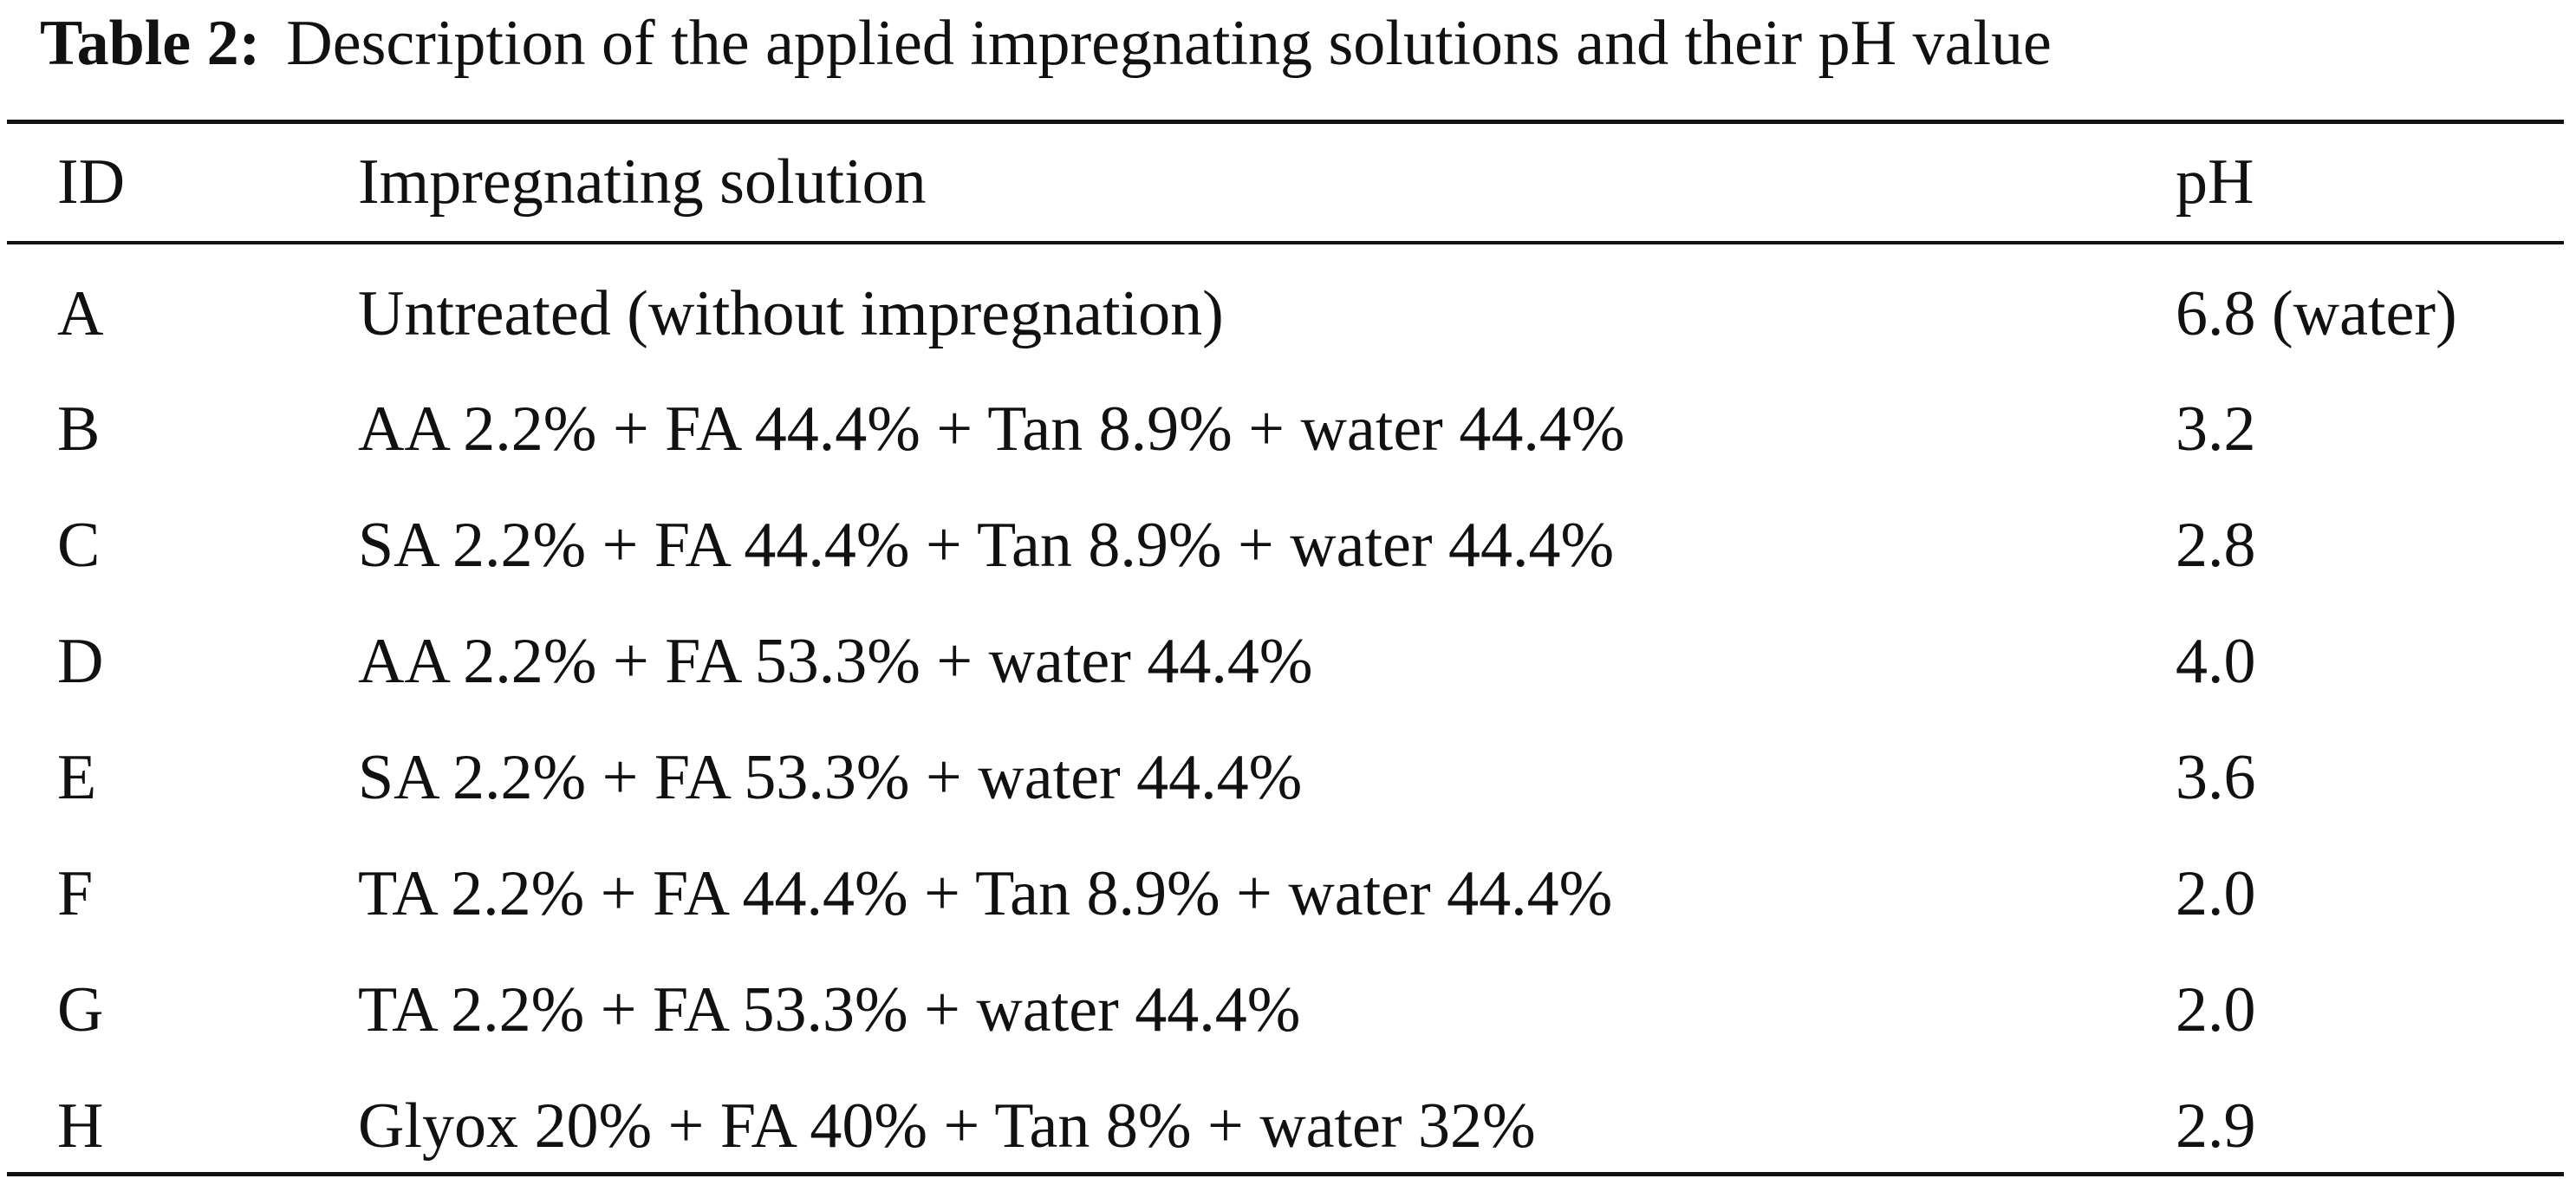 The height and width of the screenshot is (1185, 2576). Describe the element at coordinates (830, 777) in the screenshot. I see `cell-solution: SA 2.2% + FA 53.3% + water 44.4%` at that location.